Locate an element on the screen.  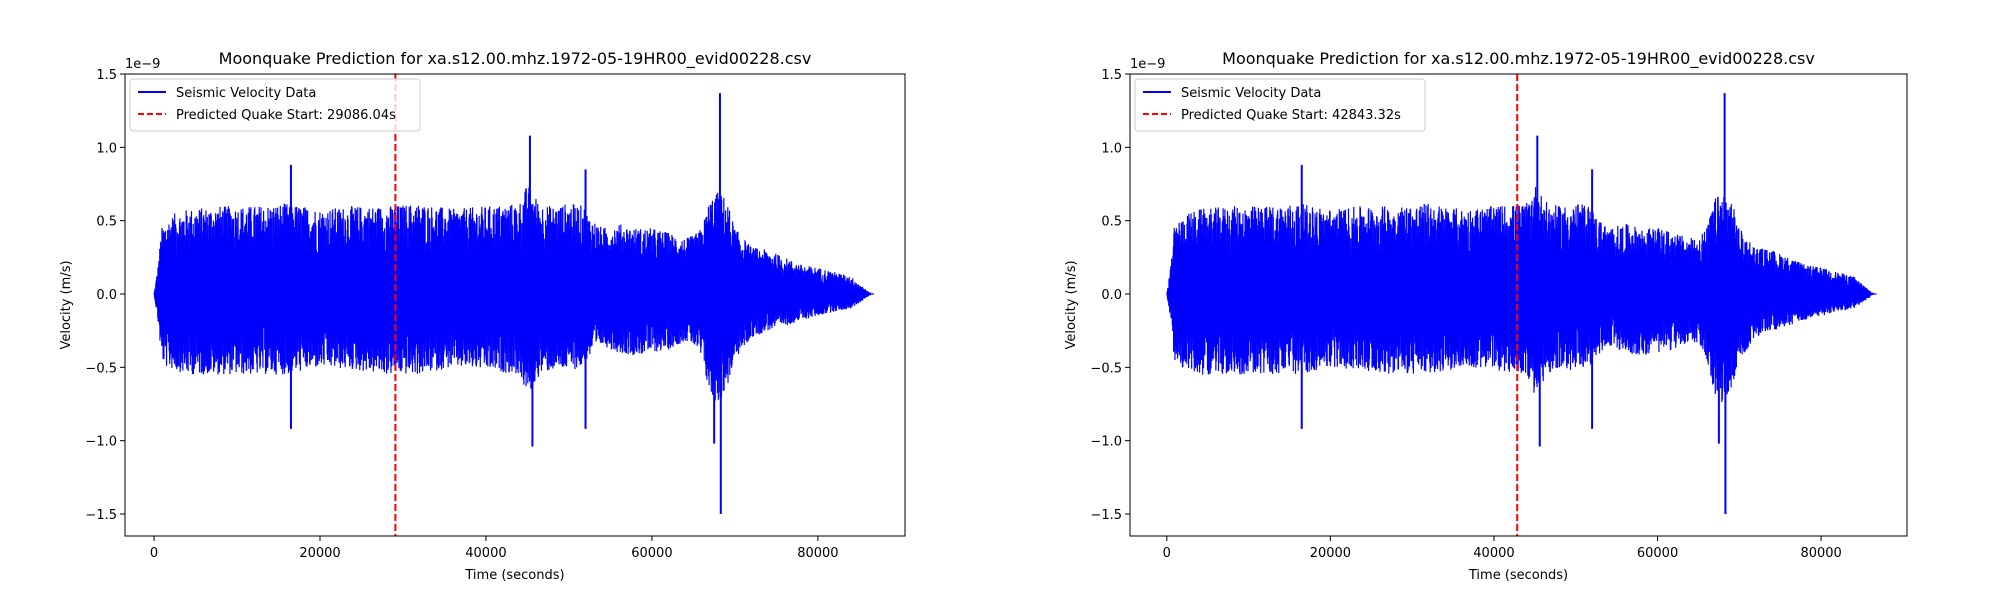
legend-label-prediction: Predicted Quake Start: 29086.04s is located at coordinates (286, 115).